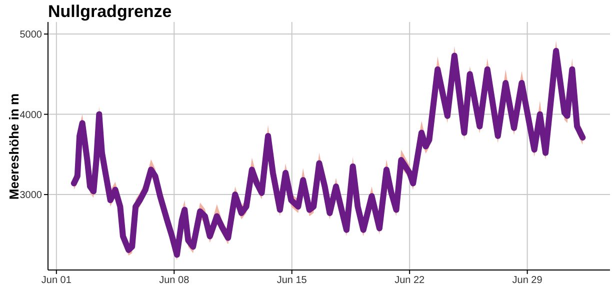  I want to click on x-tick-label: Jun 29, so click(527, 280).